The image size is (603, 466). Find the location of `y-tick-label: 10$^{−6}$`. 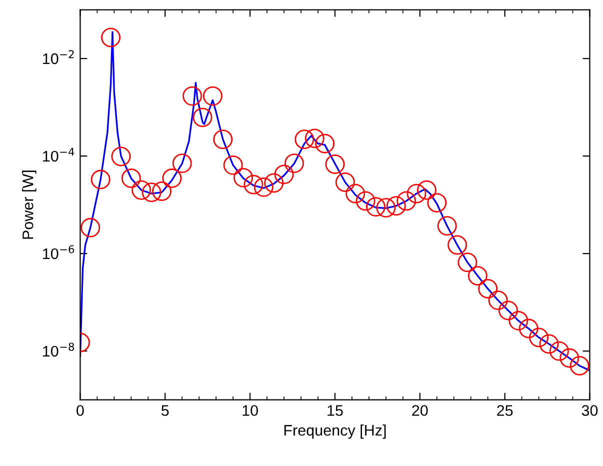

y-tick-label: 10$^{−6}$ is located at coordinates (58, 252).